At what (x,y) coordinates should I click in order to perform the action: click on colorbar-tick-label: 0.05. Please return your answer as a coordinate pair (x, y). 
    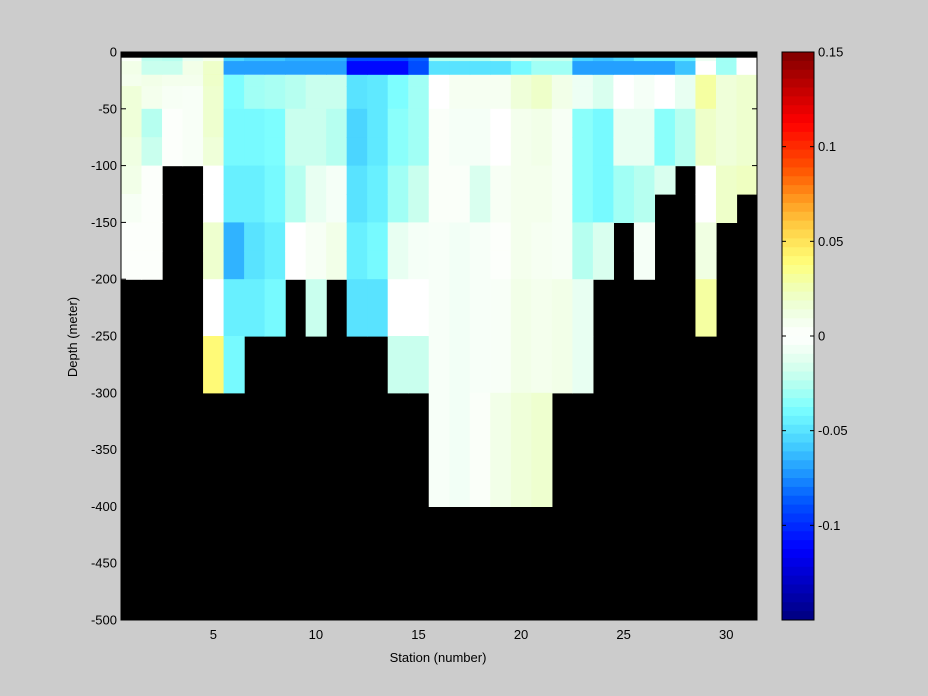
    Looking at the image, I should click on (830, 241).